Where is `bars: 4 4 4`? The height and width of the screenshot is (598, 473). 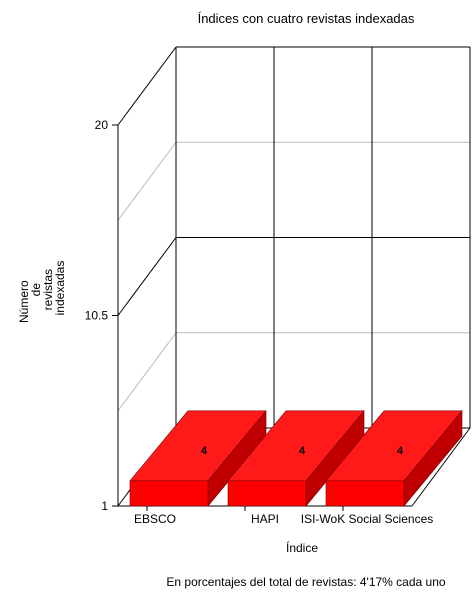
bars: 4 4 4 is located at coordinates (296, 458).